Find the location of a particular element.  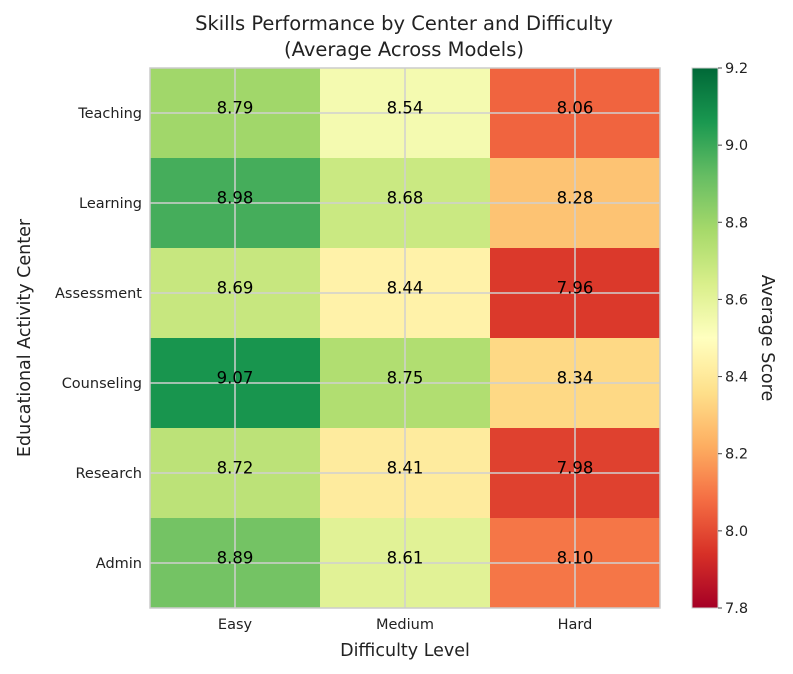

x-tick-label: Medium is located at coordinates (405, 625).